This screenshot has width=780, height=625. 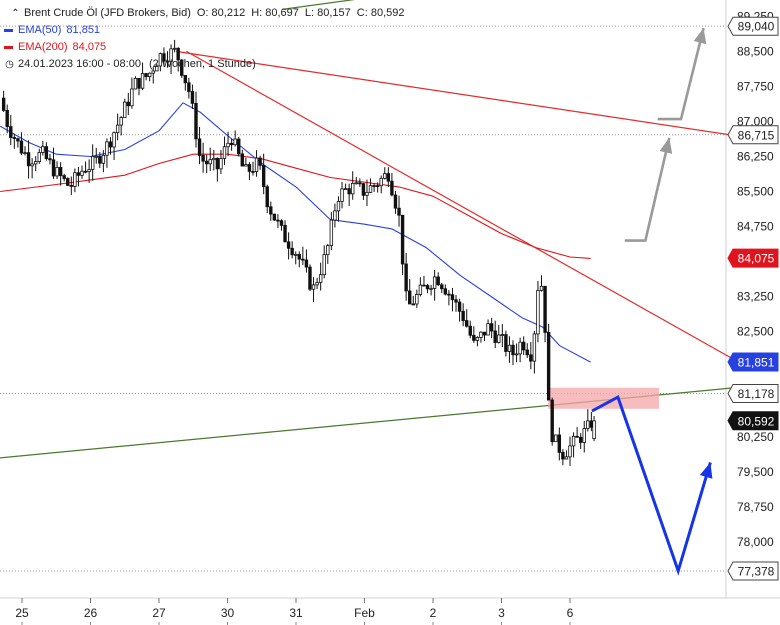 What do you see at coordinates (83, 30) in the screenshot?
I see `ema50-value: 81,851` at bounding box center [83, 30].